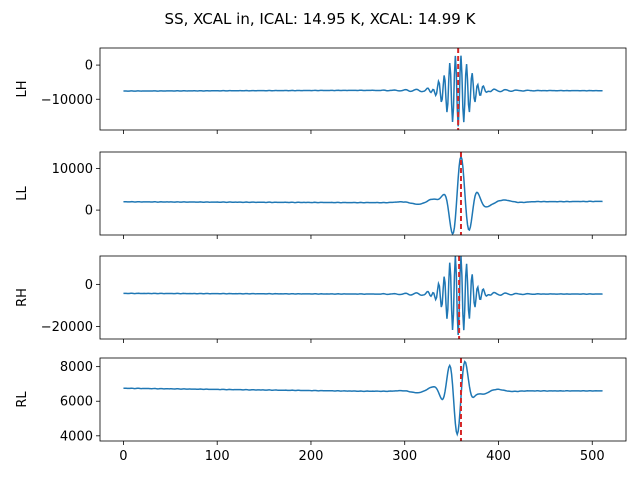 Image resolution: width=640 pixels, height=480 pixels. I want to click on series-line-ll, so click(363, 195).